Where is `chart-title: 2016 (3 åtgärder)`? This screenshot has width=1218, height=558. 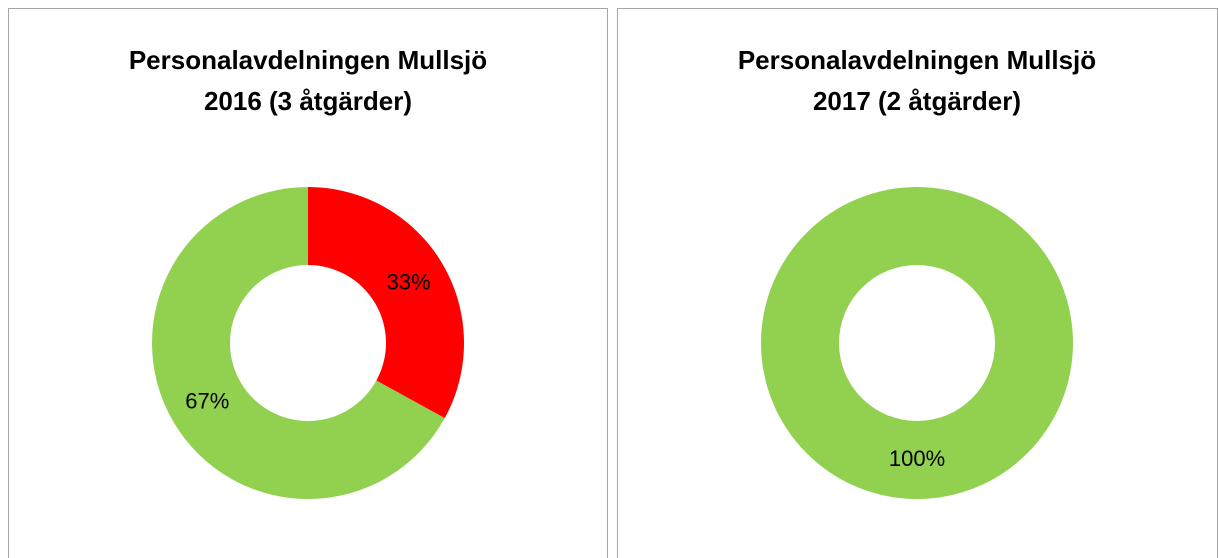 chart-title: 2016 (3 åtgärder) is located at coordinates (308, 101).